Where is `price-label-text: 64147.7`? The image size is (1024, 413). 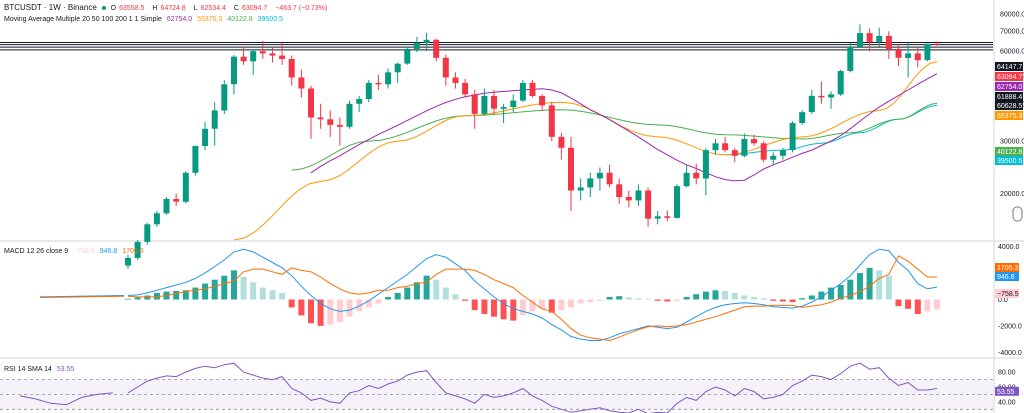 price-label-text: 64147.7 is located at coordinates (1009, 67).